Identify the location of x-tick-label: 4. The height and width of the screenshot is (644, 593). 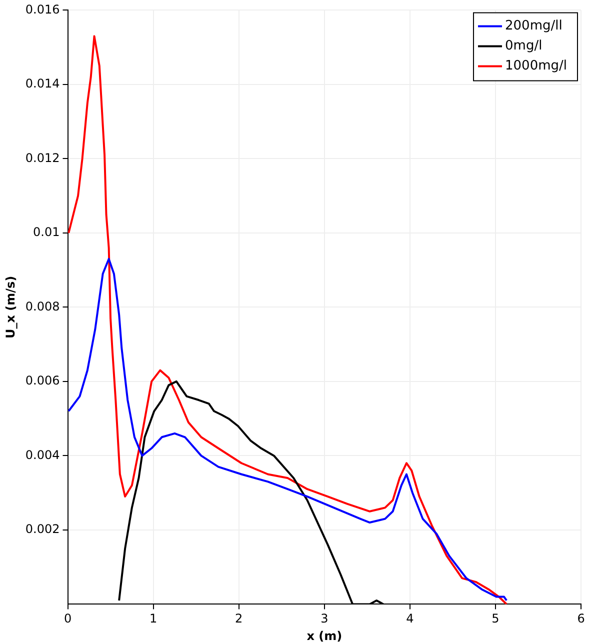
(410, 619).